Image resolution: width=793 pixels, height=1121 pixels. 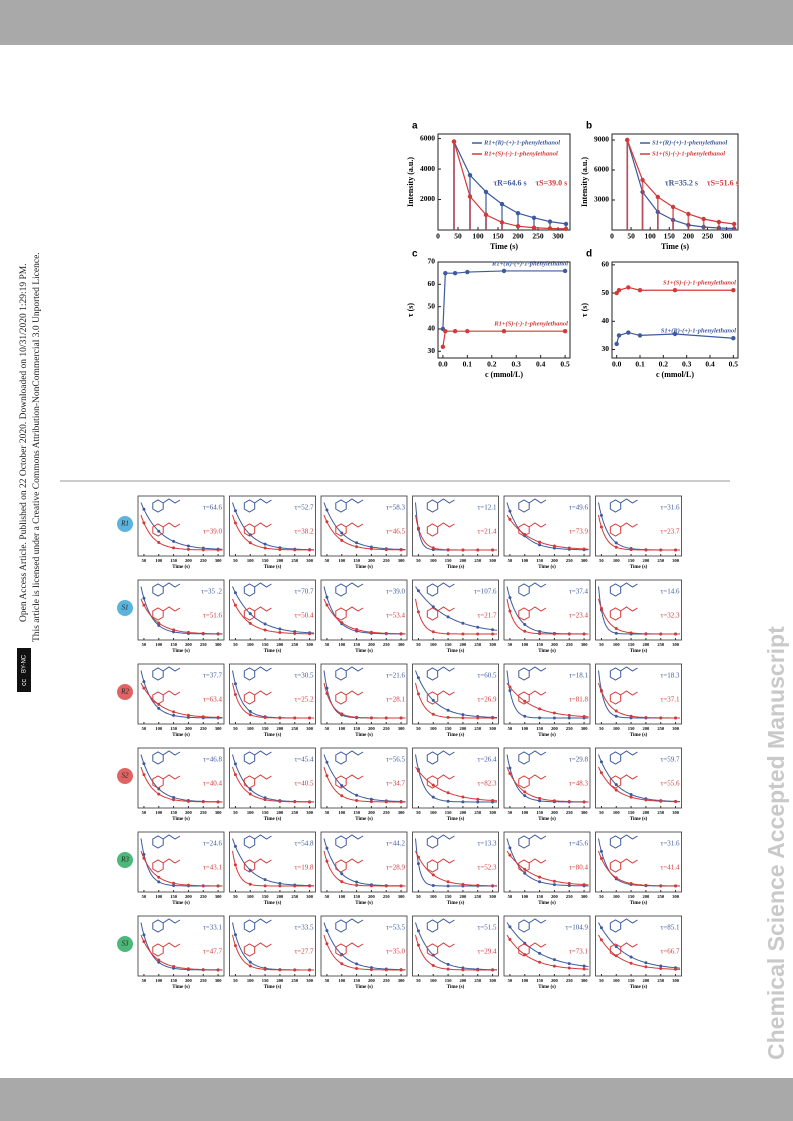 What do you see at coordinates (125, 944) in the screenshot?
I see `row-badge` at bounding box center [125, 944].